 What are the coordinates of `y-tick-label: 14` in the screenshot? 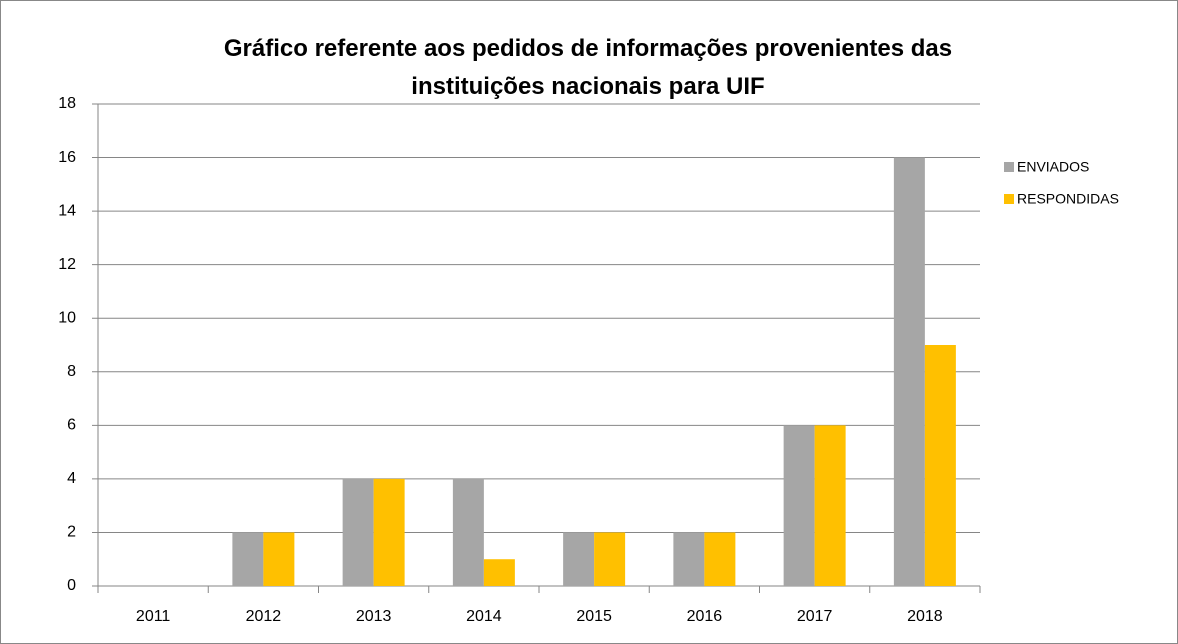 It's located at (67, 210).